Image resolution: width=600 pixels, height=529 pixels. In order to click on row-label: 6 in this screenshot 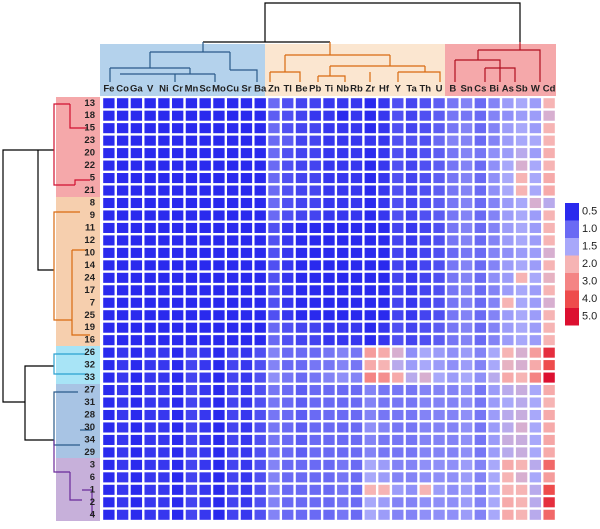, I will do `click(92, 477)`.